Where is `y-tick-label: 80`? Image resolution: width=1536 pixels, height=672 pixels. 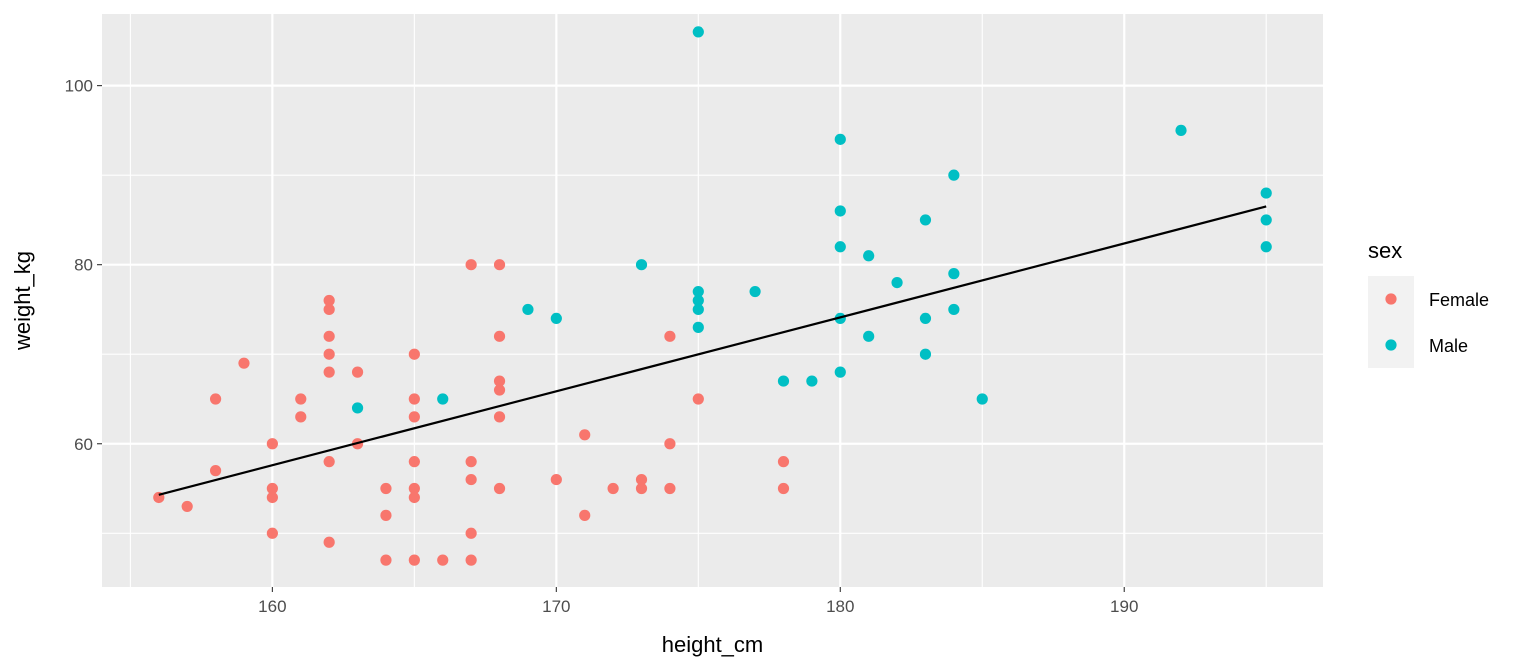
y-tick-label: 80 is located at coordinates (83, 265).